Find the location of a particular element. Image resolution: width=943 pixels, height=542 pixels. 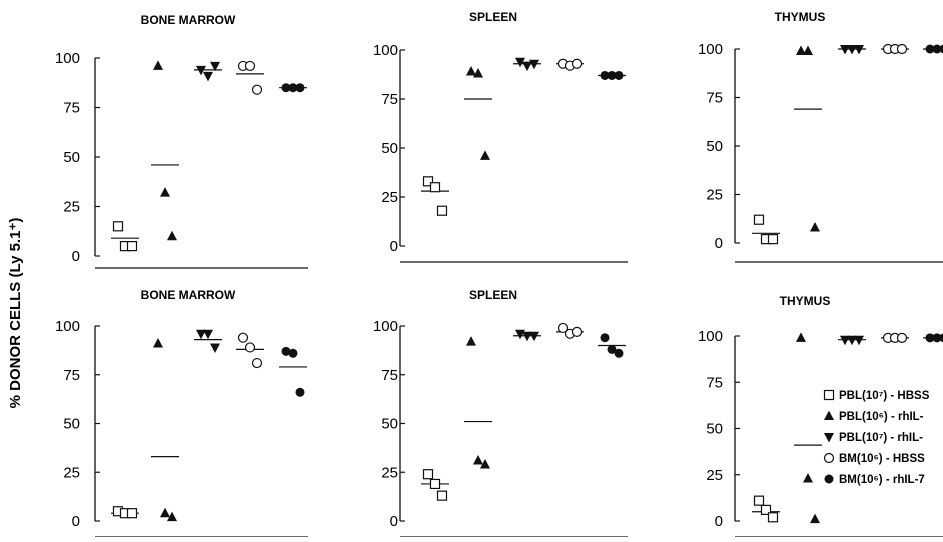

legend-item: BM(10⁶) - HBSS is located at coordinates (875, 459).